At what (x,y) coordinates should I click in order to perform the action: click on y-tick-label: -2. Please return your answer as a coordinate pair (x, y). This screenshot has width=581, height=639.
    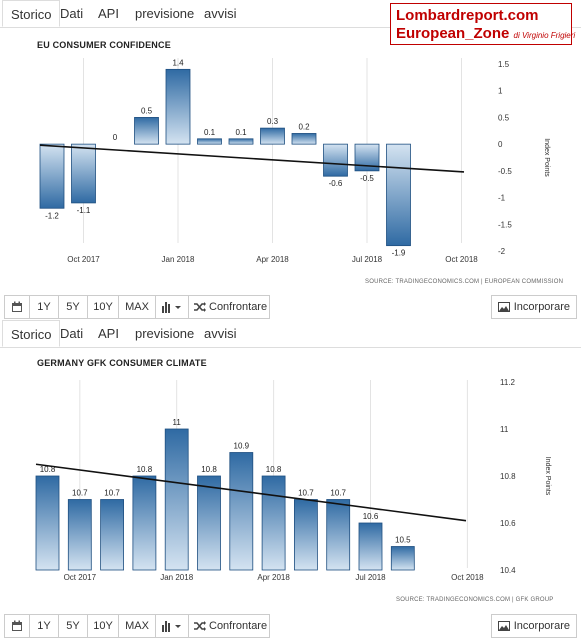
    Looking at the image, I should click on (502, 251).